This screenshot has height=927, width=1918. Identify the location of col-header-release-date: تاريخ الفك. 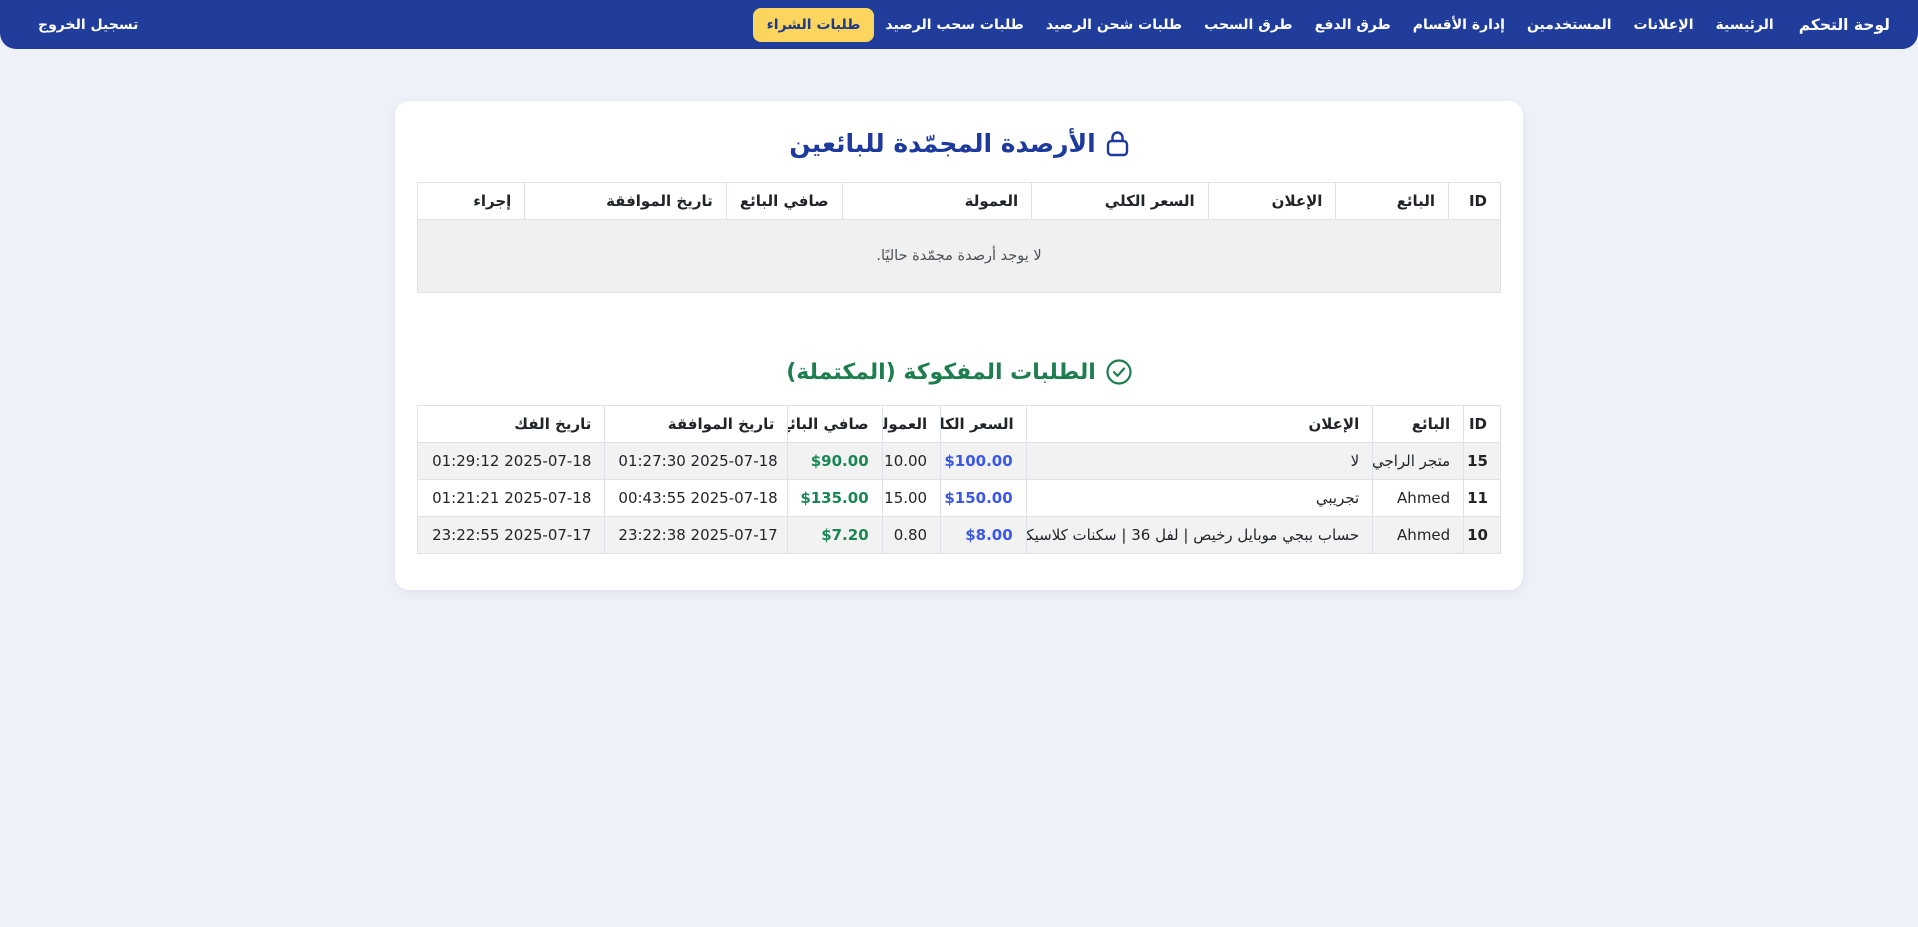
(511, 424).